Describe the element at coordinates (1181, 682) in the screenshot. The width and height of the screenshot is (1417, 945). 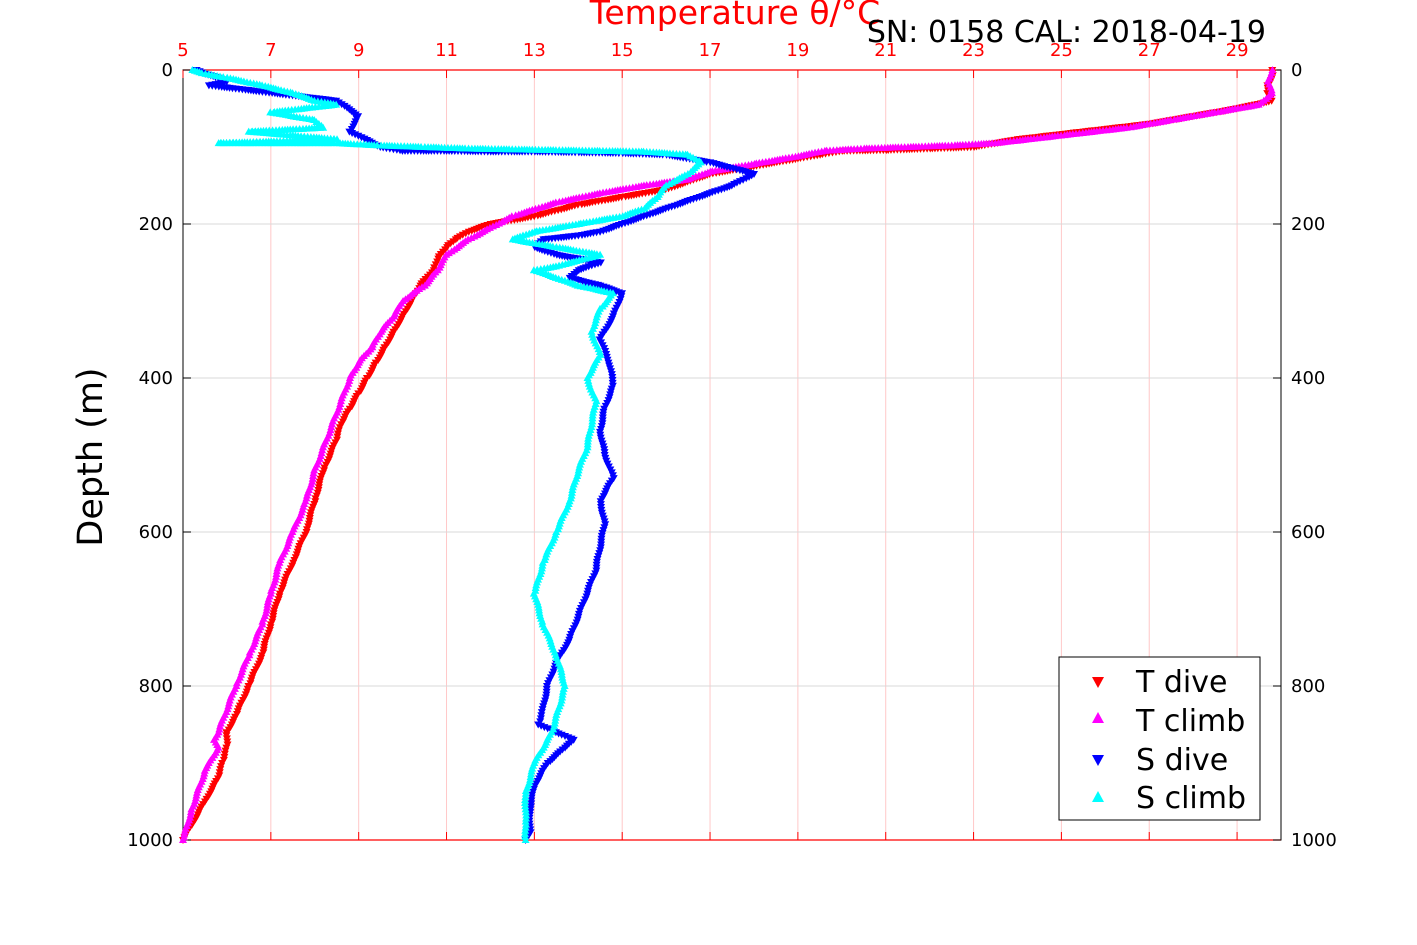
I see `legend-label-t-dive: T dive` at that location.